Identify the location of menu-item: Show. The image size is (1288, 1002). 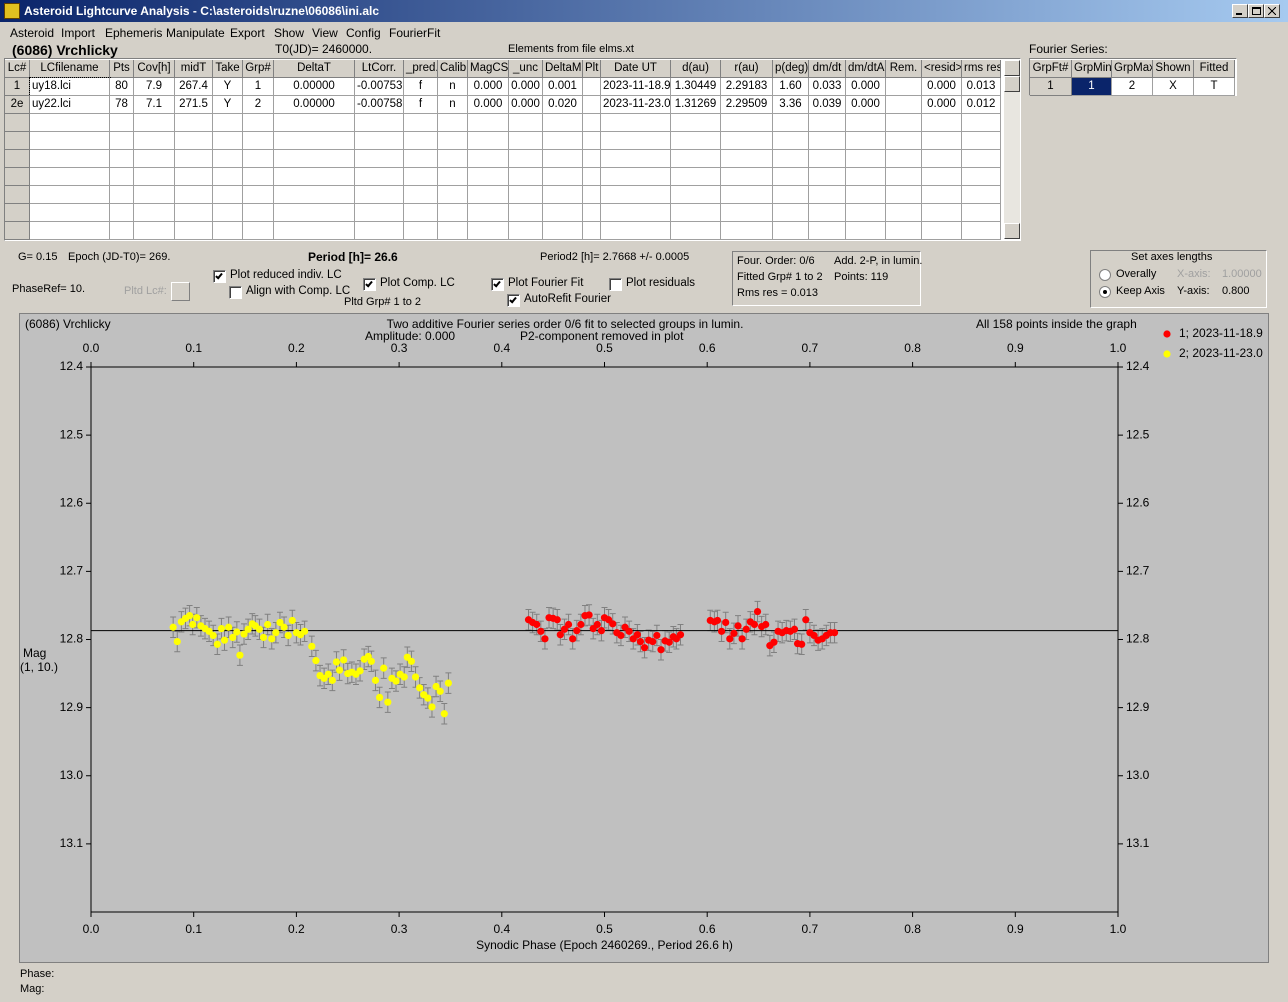
(289, 33).